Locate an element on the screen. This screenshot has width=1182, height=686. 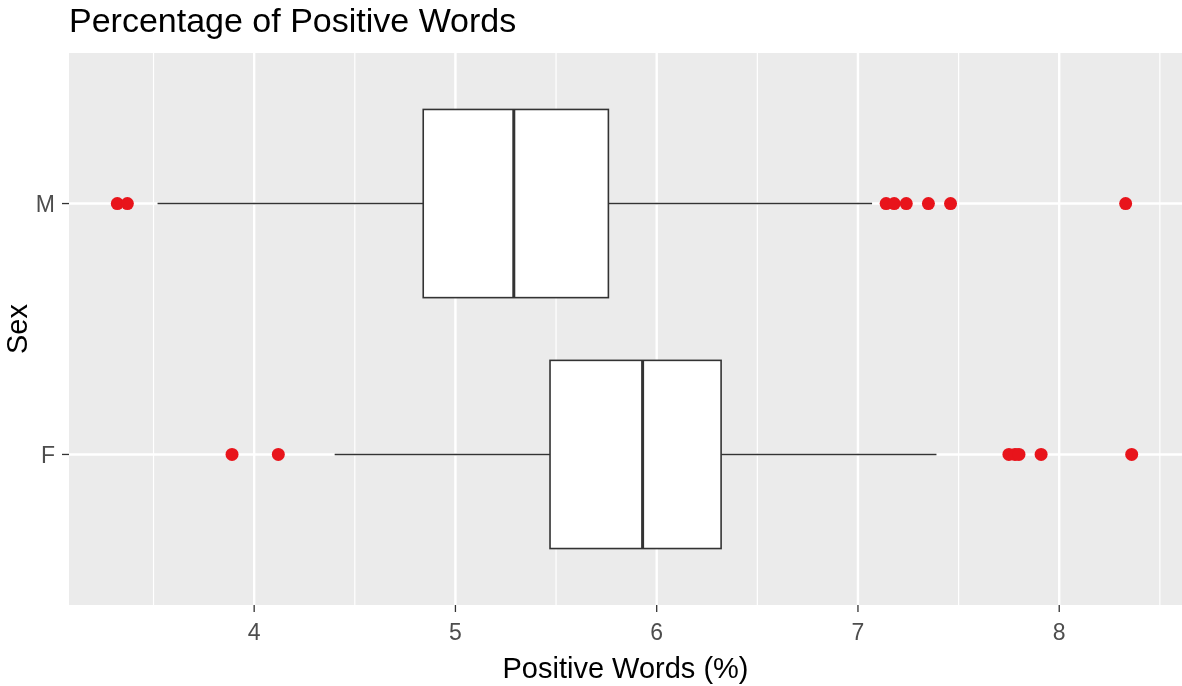
y-tick-label: F is located at coordinates (47, 454).